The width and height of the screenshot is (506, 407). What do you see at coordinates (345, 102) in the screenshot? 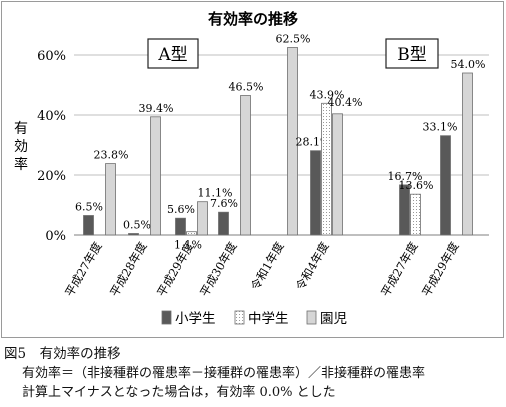
I see `data-label: 40.4%` at bounding box center [345, 102].